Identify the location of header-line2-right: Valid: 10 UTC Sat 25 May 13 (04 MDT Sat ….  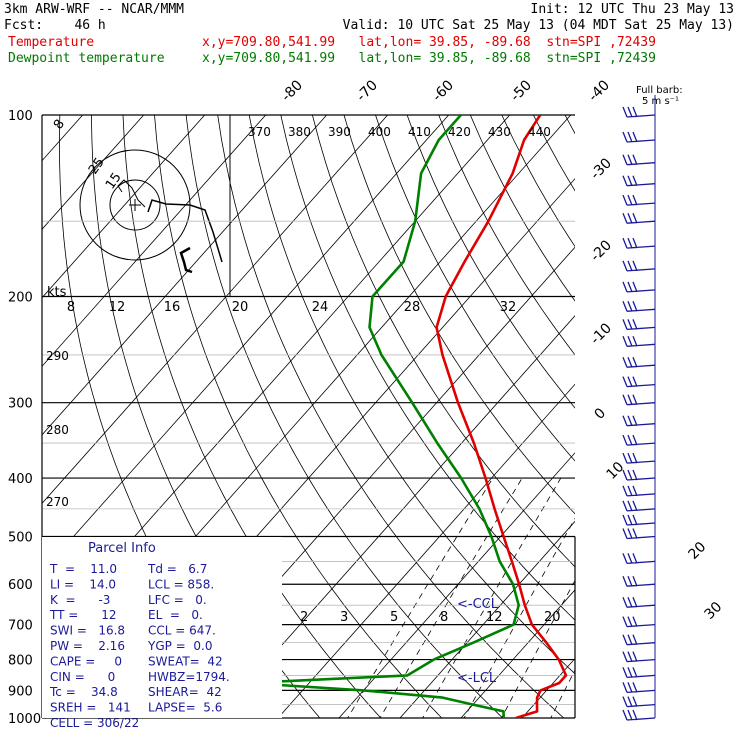
(538, 25).